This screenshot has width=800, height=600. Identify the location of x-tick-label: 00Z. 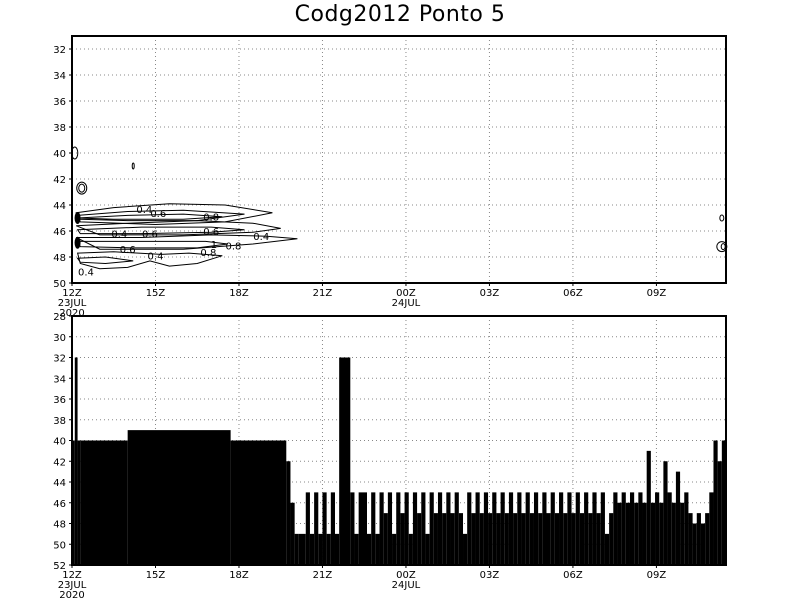
(406, 293).